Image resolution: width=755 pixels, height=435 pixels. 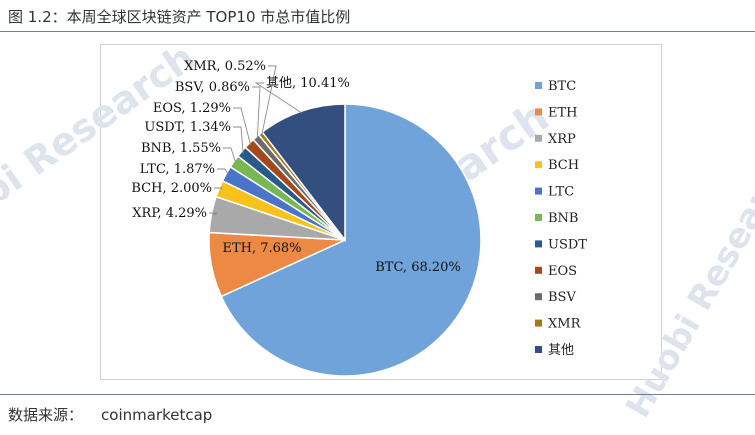 What do you see at coordinates (212, 87) in the screenshot?
I see `data-label-bsv: BSV, 0.86%` at bounding box center [212, 87].